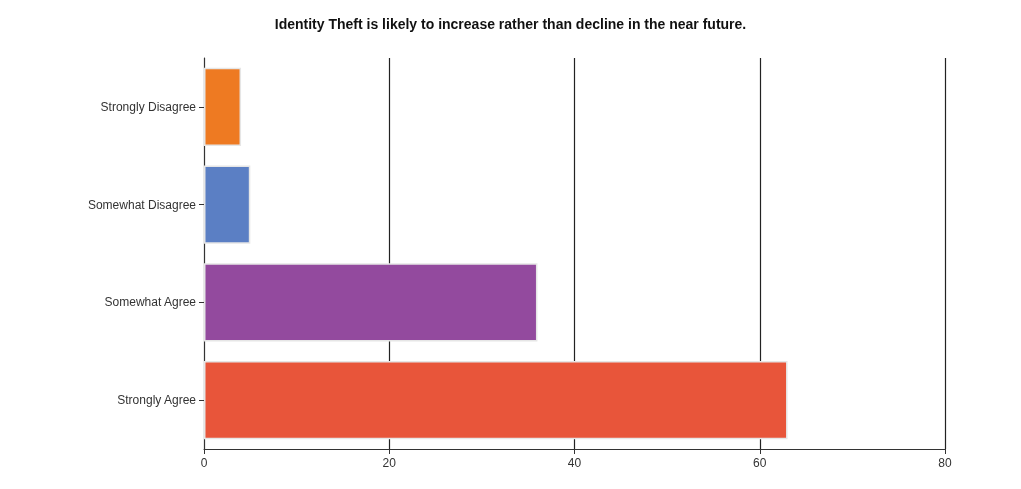 Image resolution: width=1021 pixels, height=489 pixels. I want to click on y-tick-label: Somewhat Disagree, so click(142, 204).